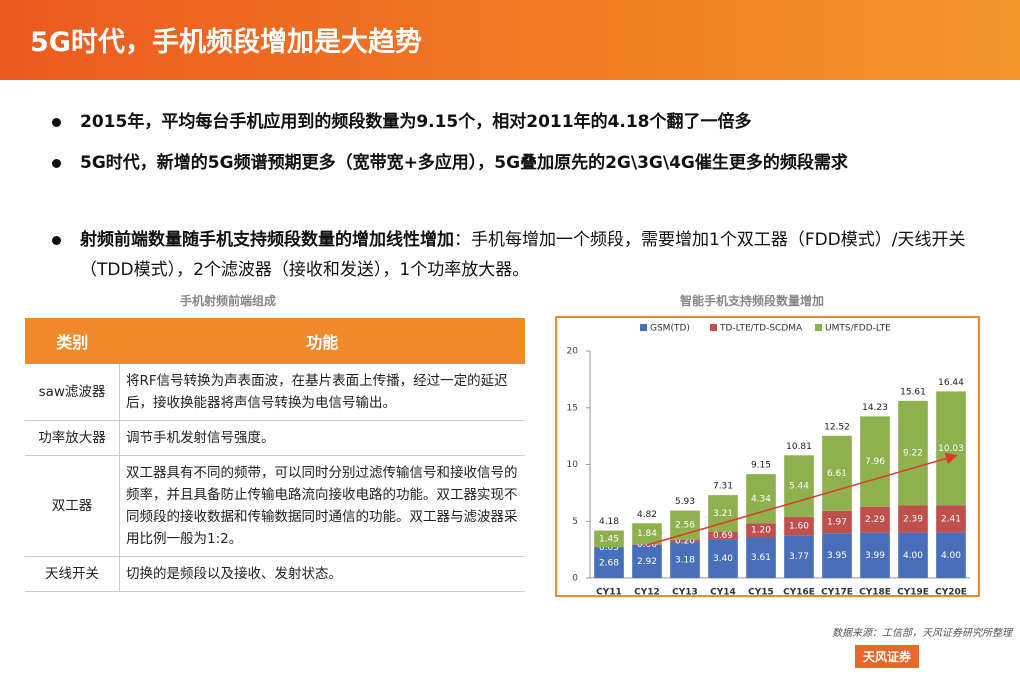 The height and width of the screenshot is (680, 1020). Describe the element at coordinates (951, 593) in the screenshot. I see `x-tick-label: CY20E` at that location.